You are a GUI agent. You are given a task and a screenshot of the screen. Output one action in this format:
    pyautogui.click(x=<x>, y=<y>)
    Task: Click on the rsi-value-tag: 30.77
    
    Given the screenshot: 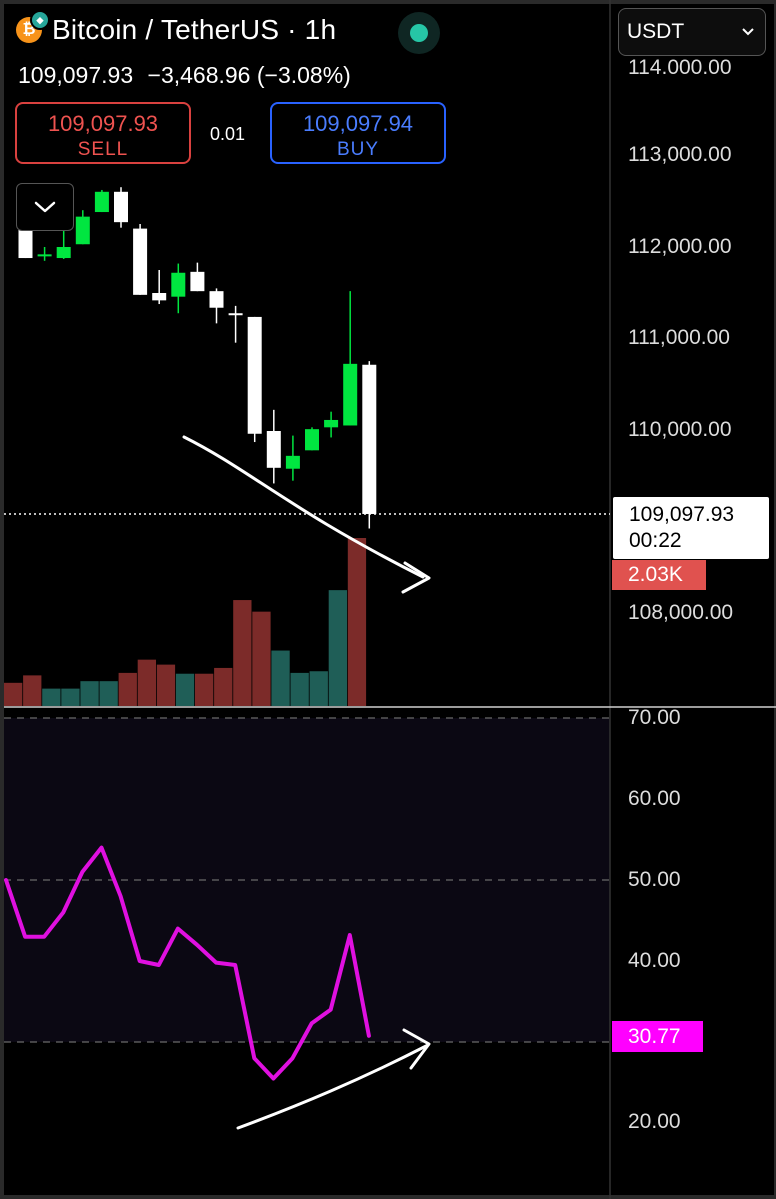 What is the action you would take?
    pyautogui.click(x=657, y=1036)
    